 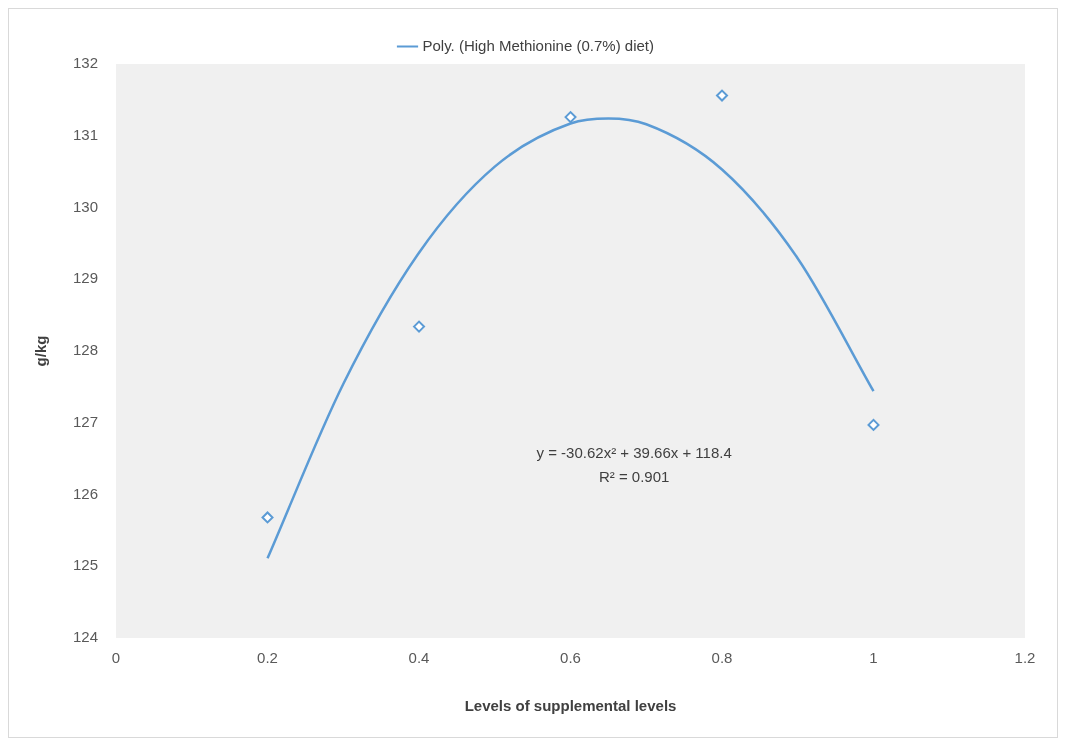 What do you see at coordinates (86, 493) in the screenshot?
I see `y-tick-label: 126` at bounding box center [86, 493].